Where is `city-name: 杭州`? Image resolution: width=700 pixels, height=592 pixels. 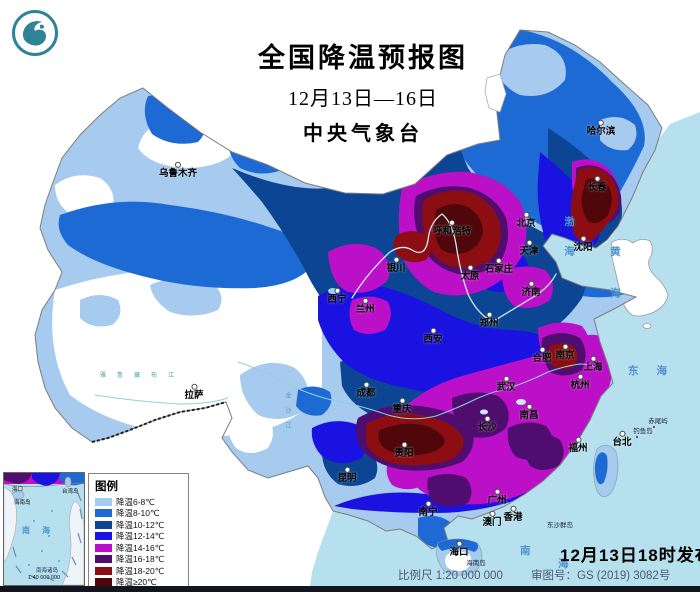 city-name: 杭州 is located at coordinates (580, 385).